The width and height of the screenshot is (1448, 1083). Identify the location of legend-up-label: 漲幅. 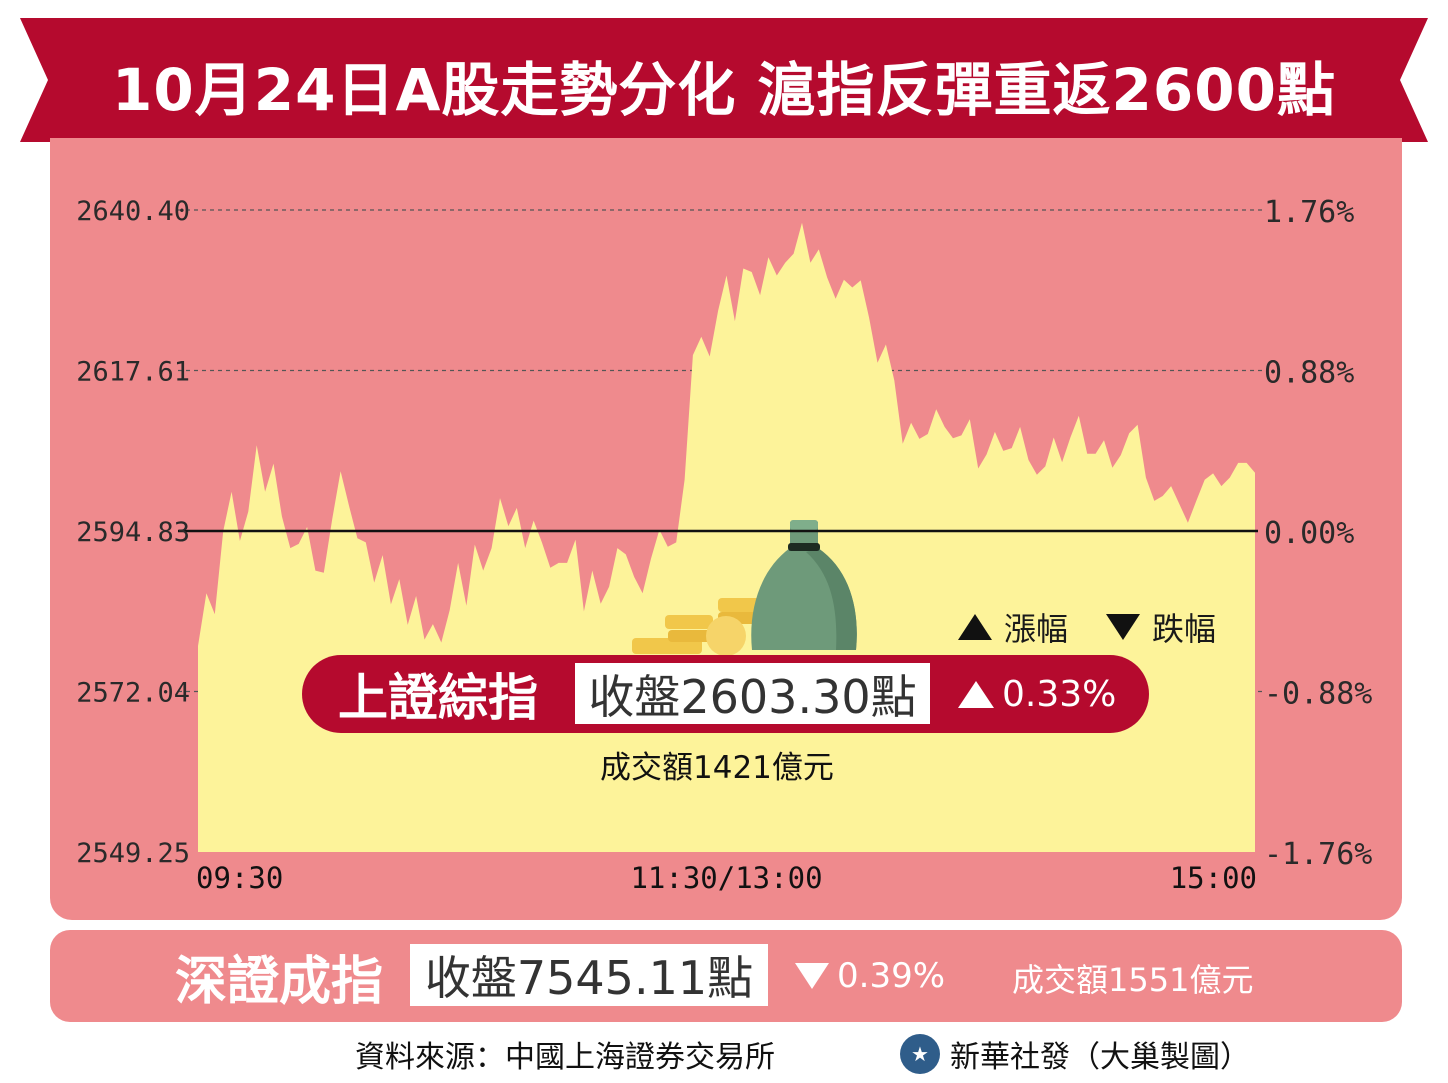
(1036, 629).